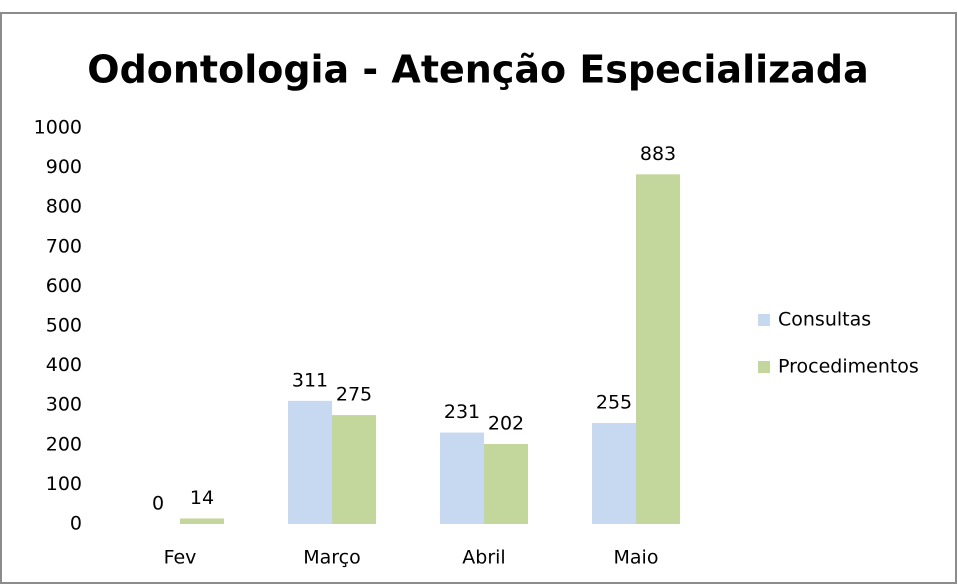 The height and width of the screenshot is (584, 958). What do you see at coordinates (614, 403) in the screenshot?
I see `data-label: 255` at bounding box center [614, 403].